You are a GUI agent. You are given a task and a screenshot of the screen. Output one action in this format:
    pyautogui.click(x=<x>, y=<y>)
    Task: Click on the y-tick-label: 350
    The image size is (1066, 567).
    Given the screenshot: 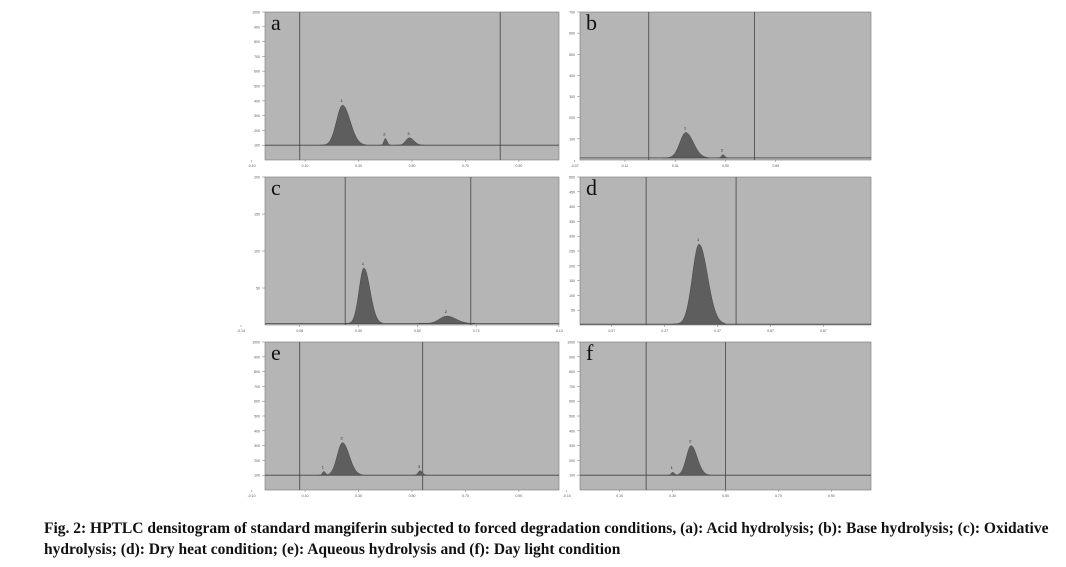 What is the action you would take?
    pyautogui.click(x=572, y=222)
    